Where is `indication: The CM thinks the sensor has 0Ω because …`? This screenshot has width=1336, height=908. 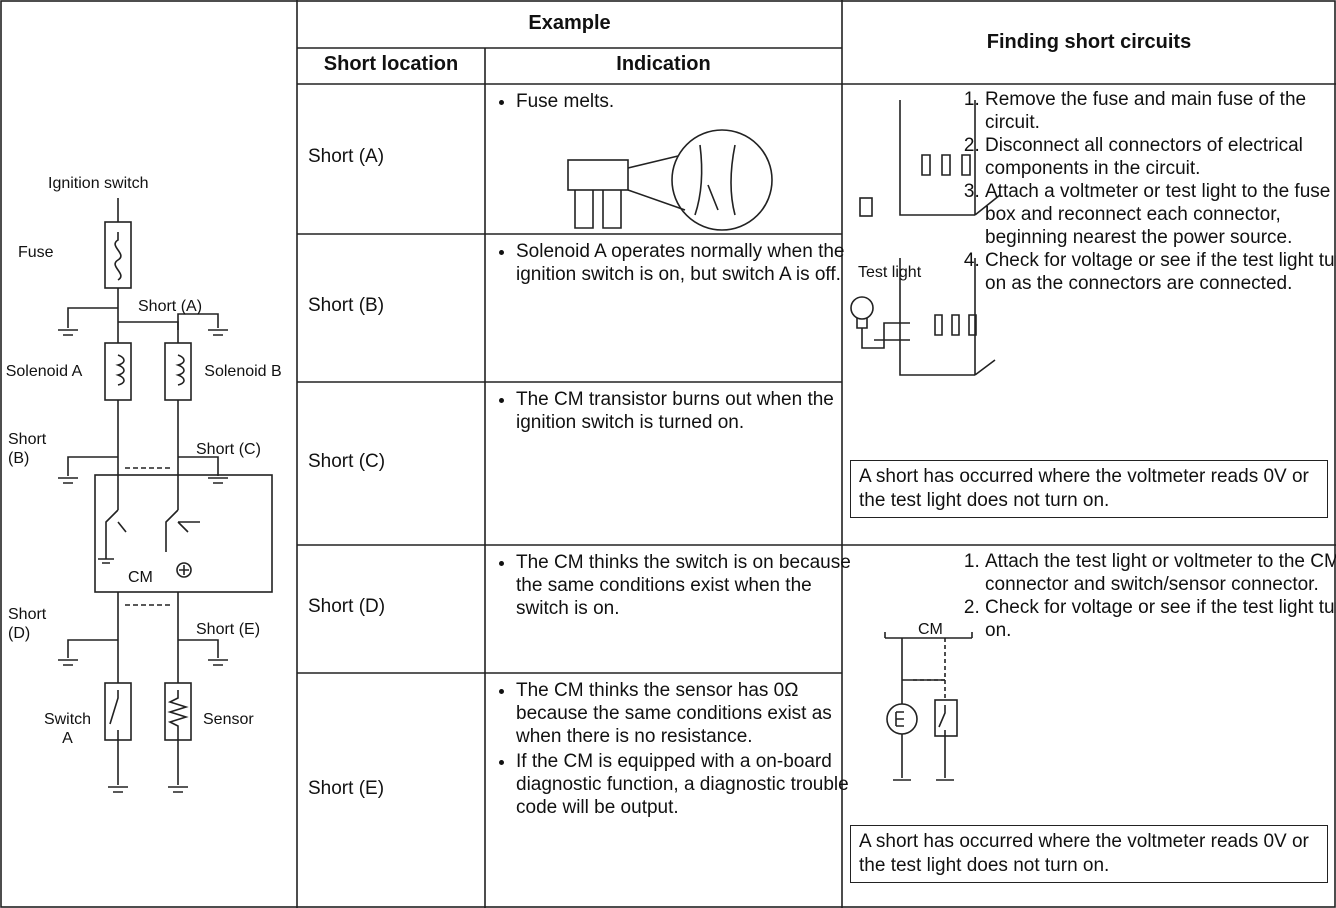
indication: The CM thinks the sensor has 0Ω because … is located at coordinates (687, 713).